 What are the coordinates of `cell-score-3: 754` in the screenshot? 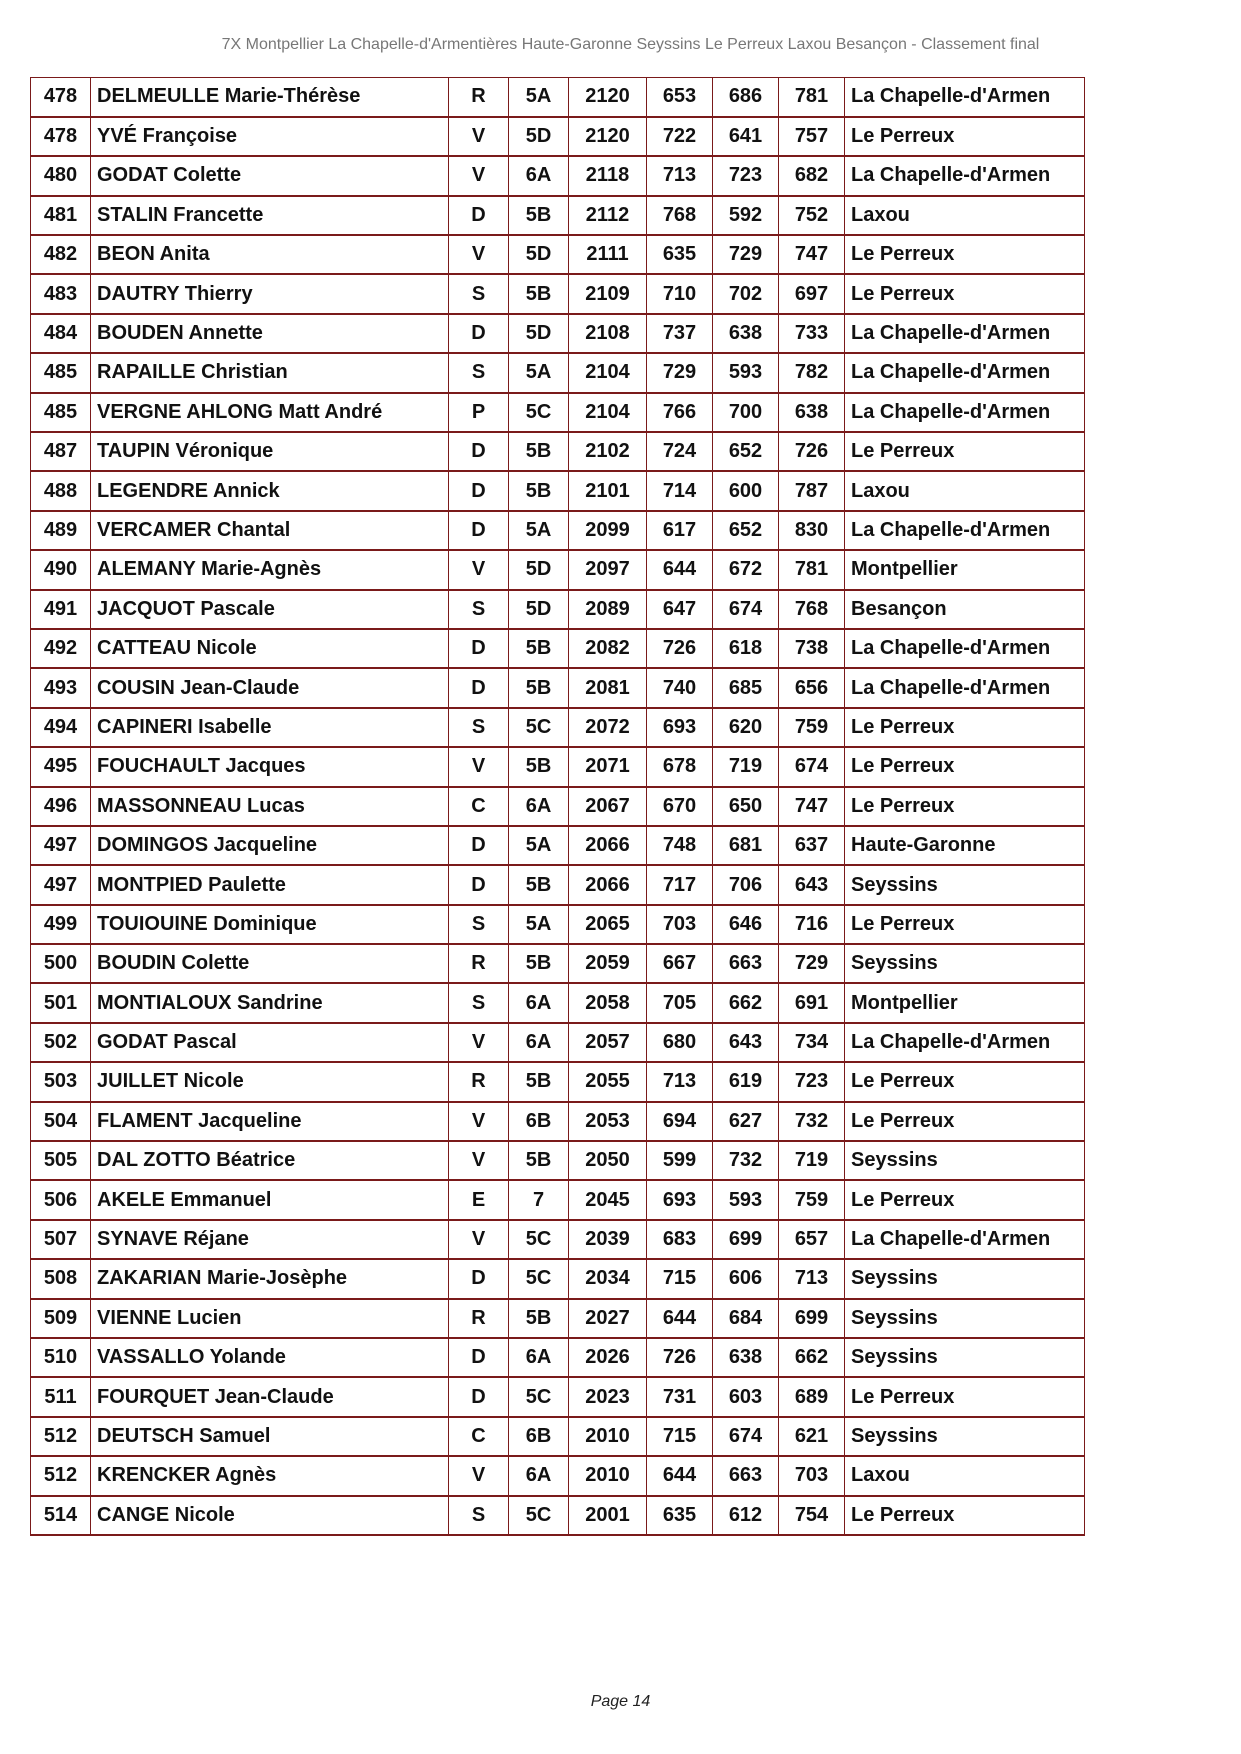 It's located at (811, 1515).